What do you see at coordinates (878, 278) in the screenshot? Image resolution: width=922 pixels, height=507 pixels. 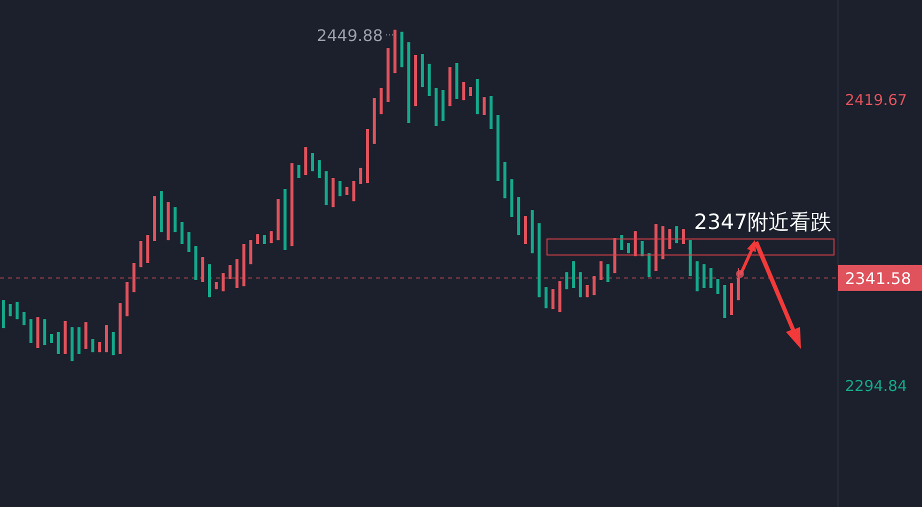 I see `ref-line-label: 2341.58` at bounding box center [878, 278].